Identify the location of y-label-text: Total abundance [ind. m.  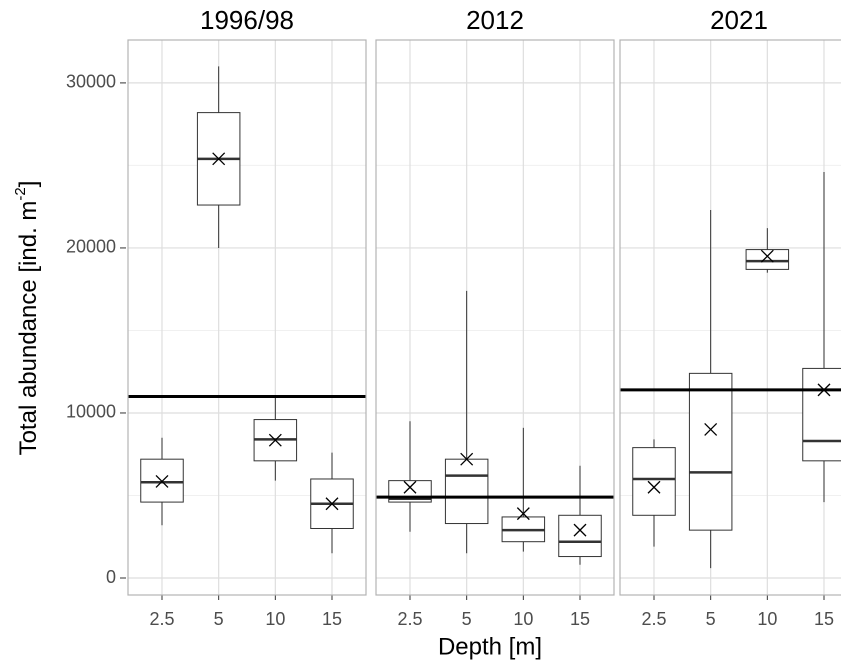
(28, 328).